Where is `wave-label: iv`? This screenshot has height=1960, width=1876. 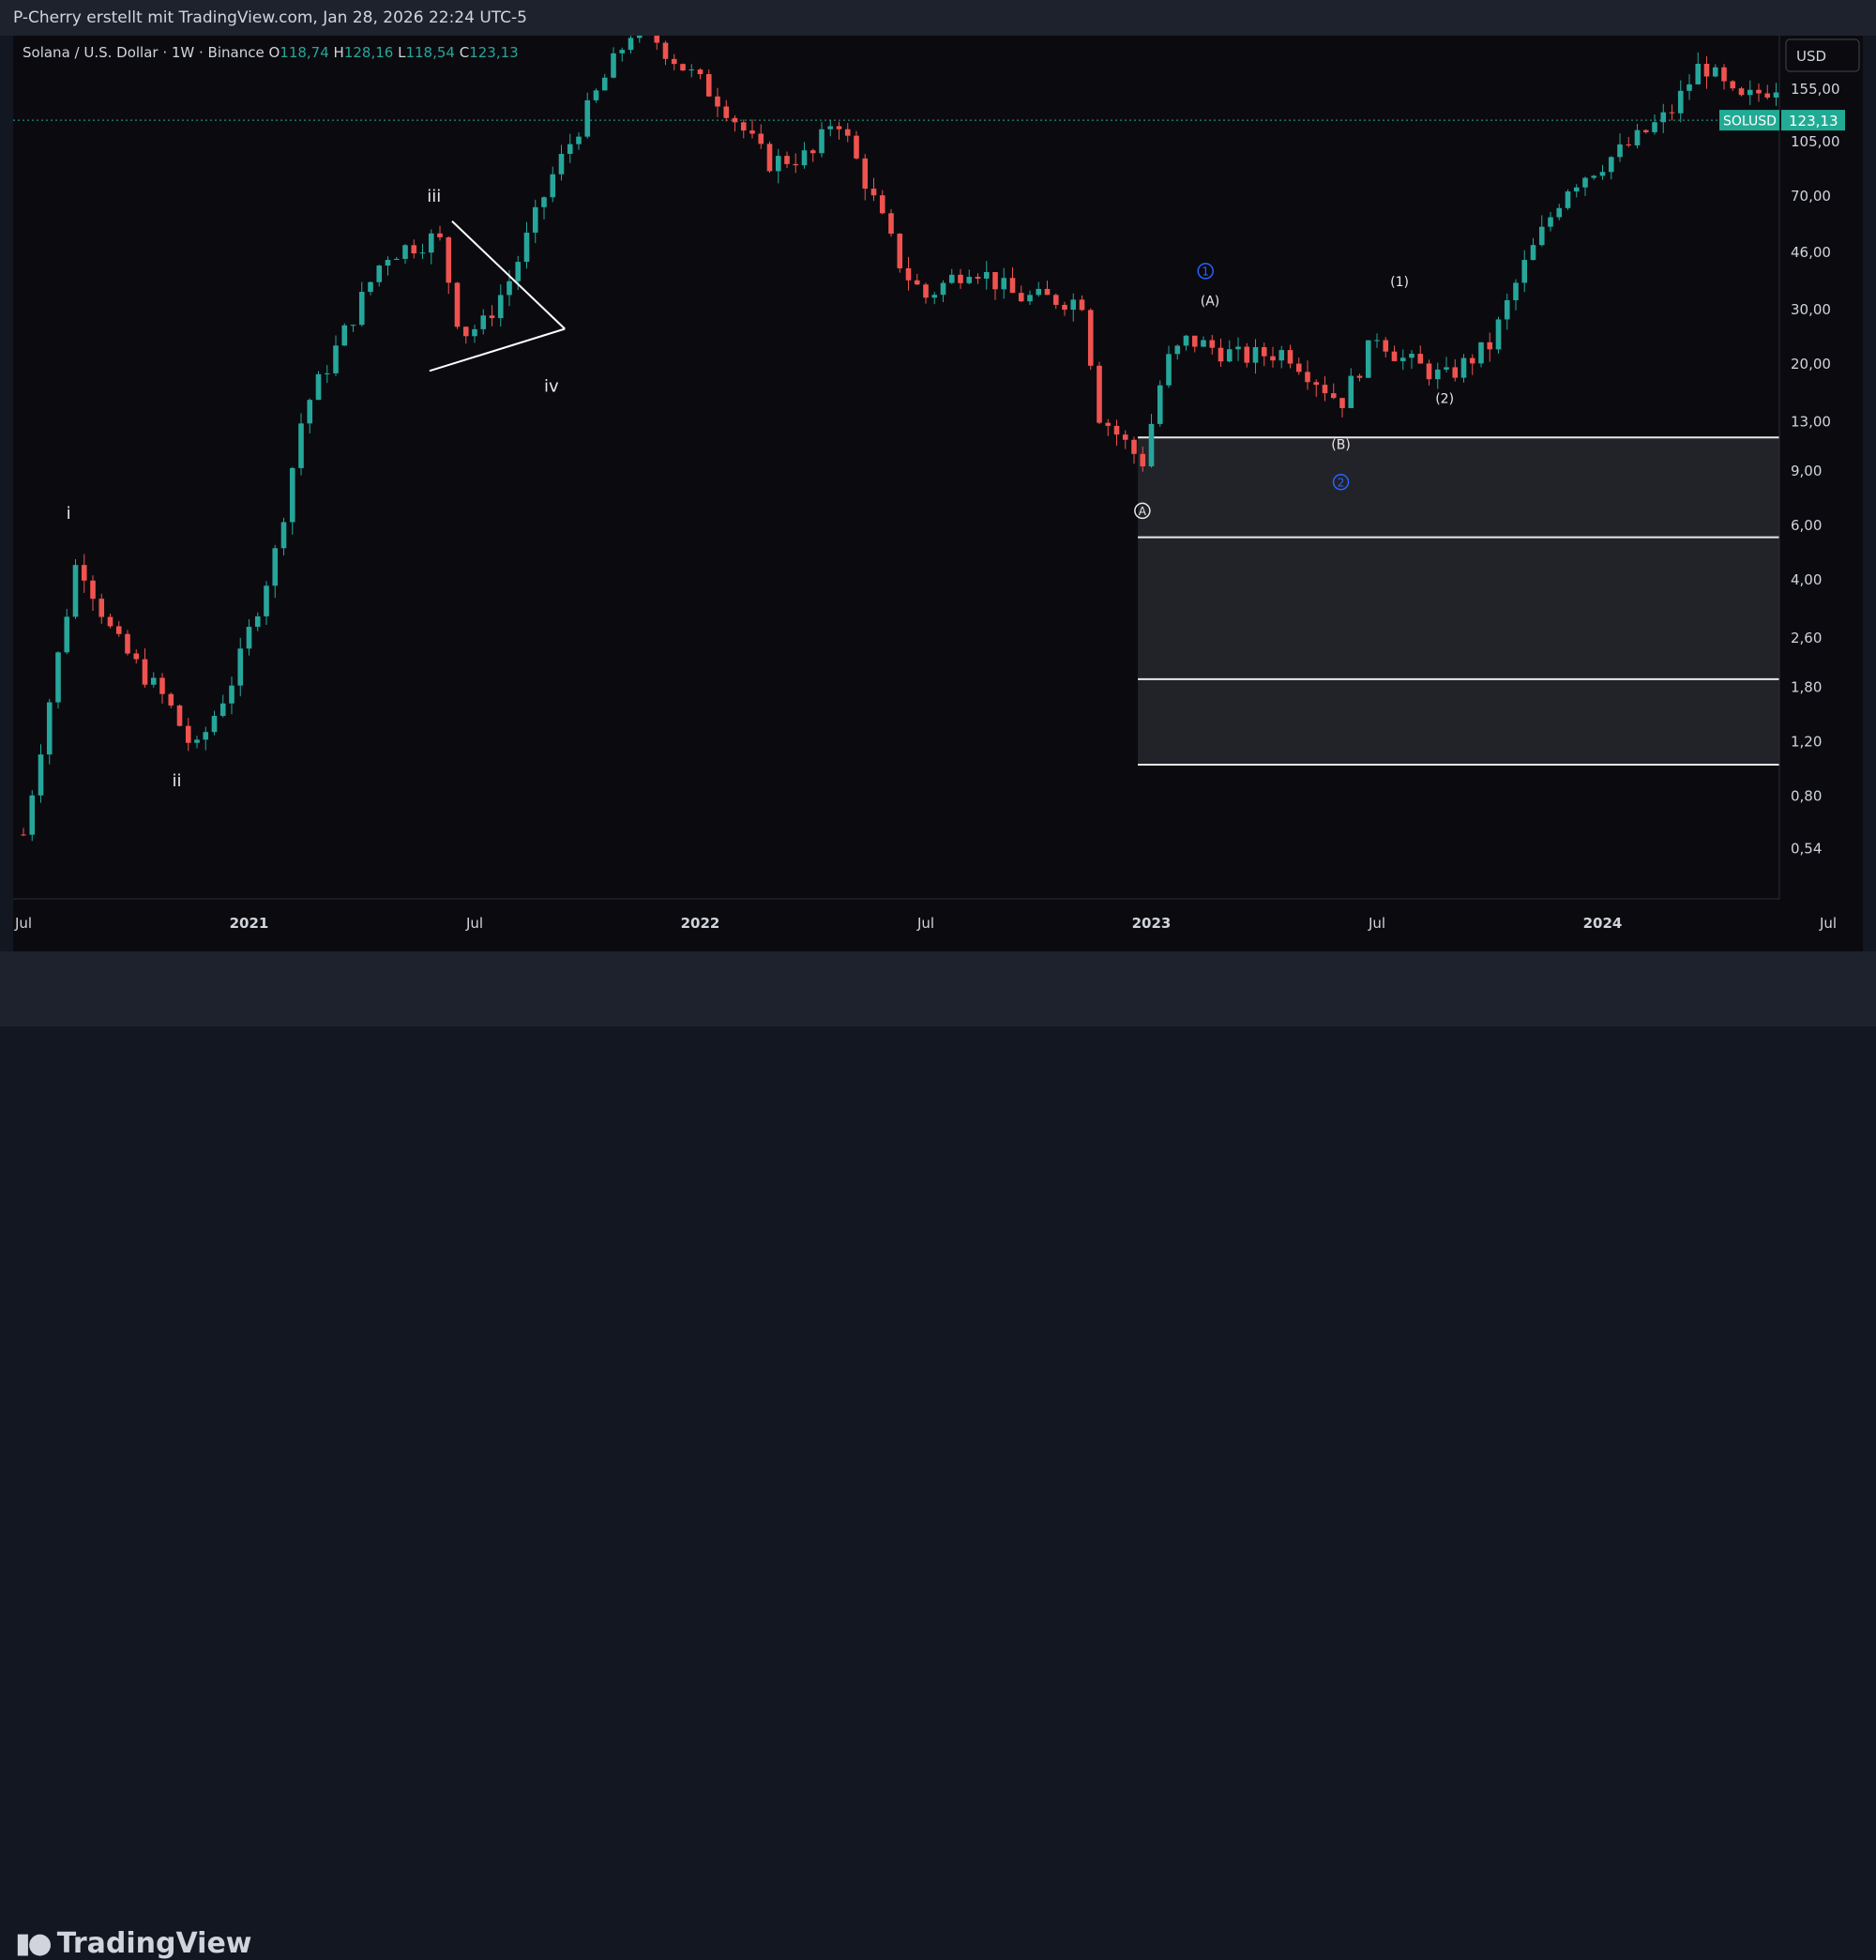 wave-label: iv is located at coordinates (551, 387).